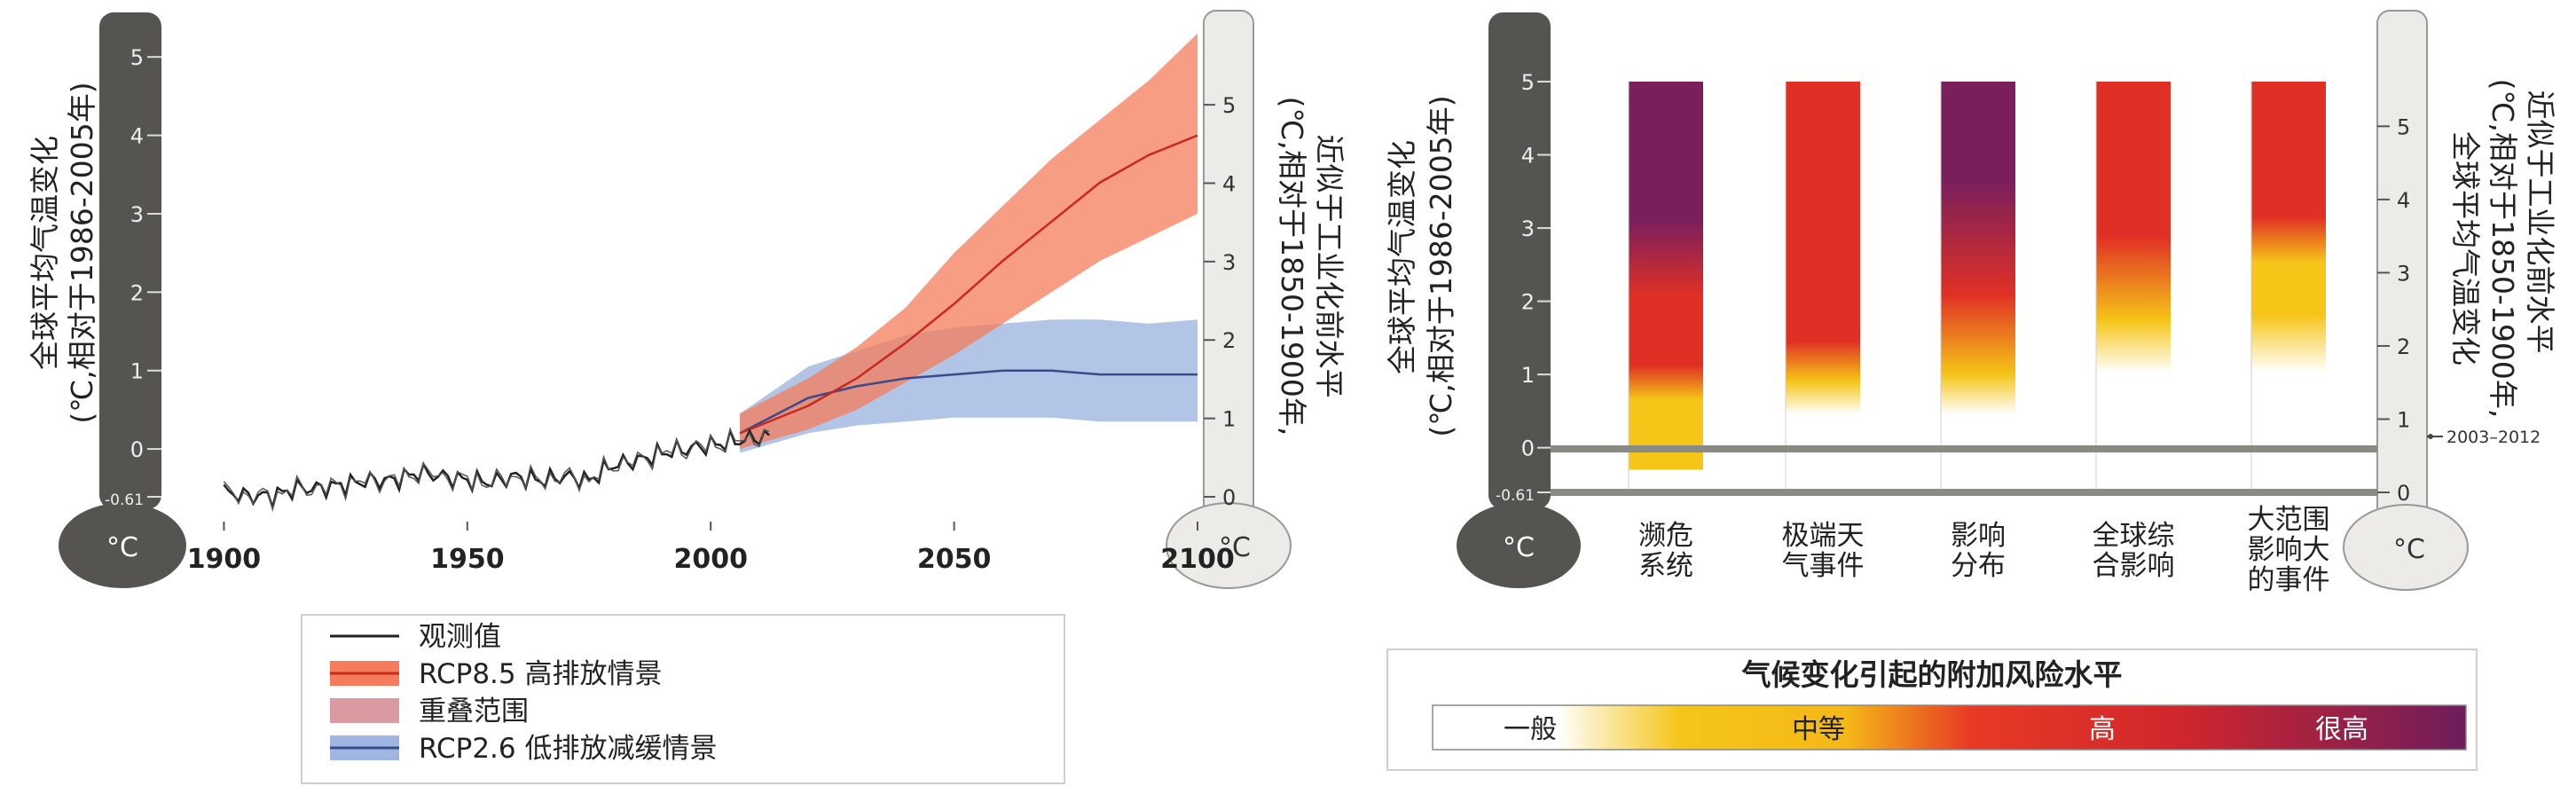 The height and width of the screenshot is (794, 2576). Describe the element at coordinates (2289, 550) in the screenshot. I see `category-label: 影响大` at that location.